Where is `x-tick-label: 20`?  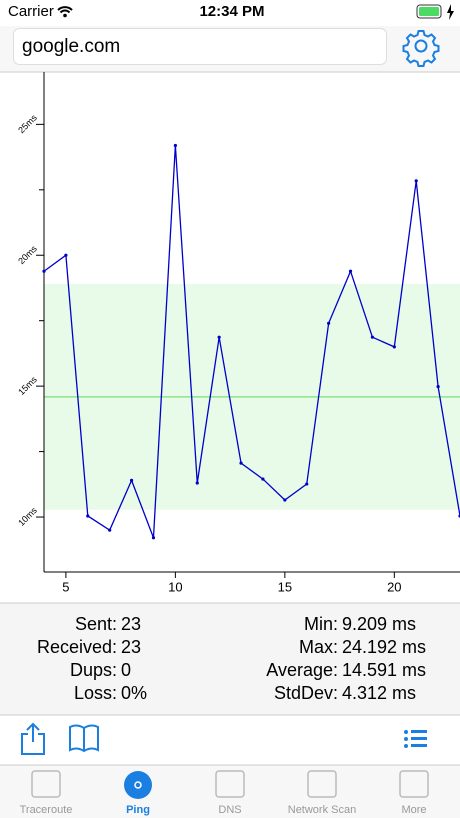
x-tick-label: 20 is located at coordinates (394, 586).